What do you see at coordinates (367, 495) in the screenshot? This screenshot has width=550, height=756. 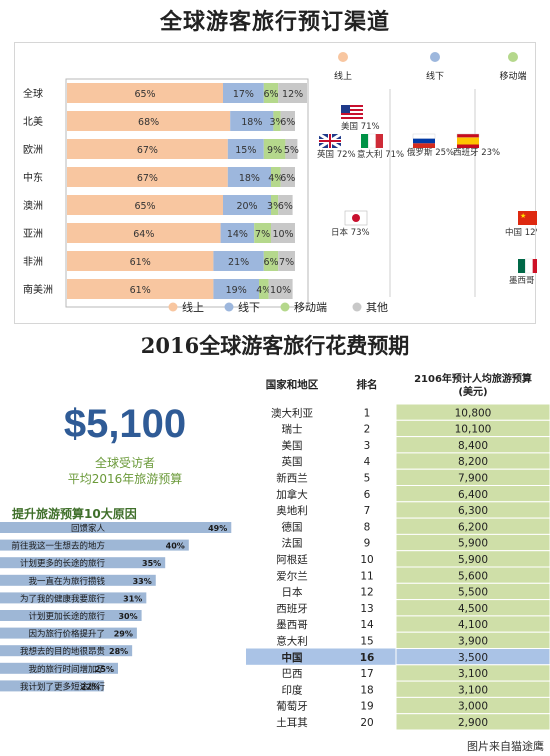 I see `table-rank-cell: 6` at bounding box center [367, 495].